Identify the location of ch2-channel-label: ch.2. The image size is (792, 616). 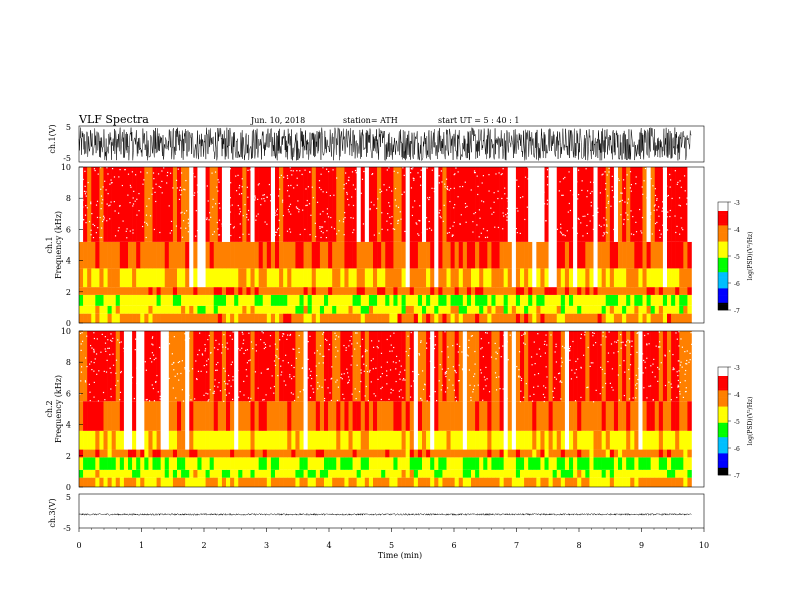
(49, 408).